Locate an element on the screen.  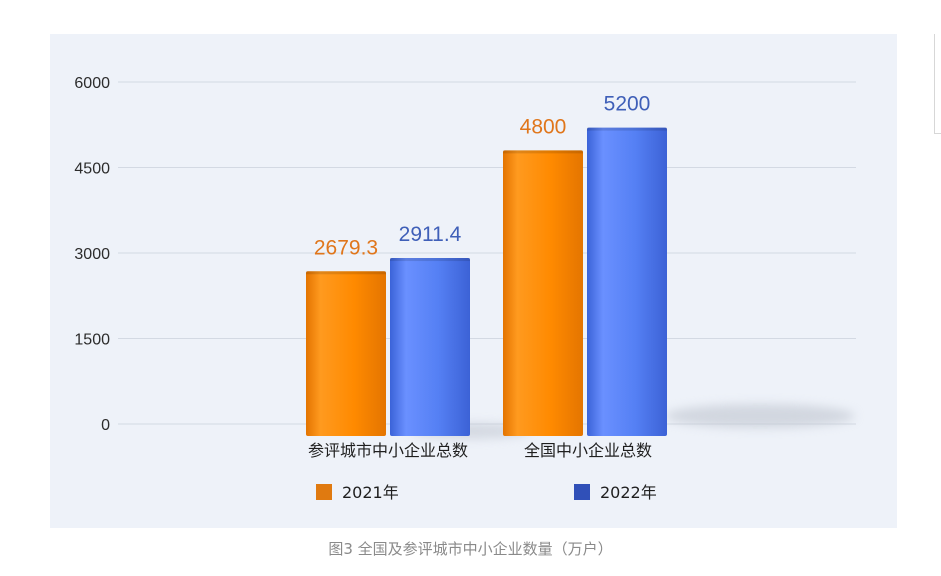
y-tick-label: 1500 is located at coordinates (92, 340).